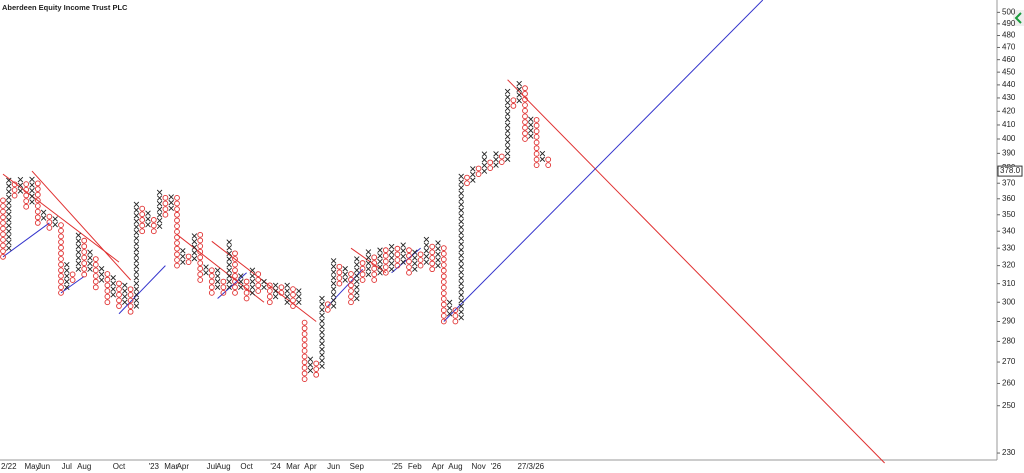 The height and width of the screenshot is (473, 1024). I want to click on y-tick-label: 500, so click(1009, 11).